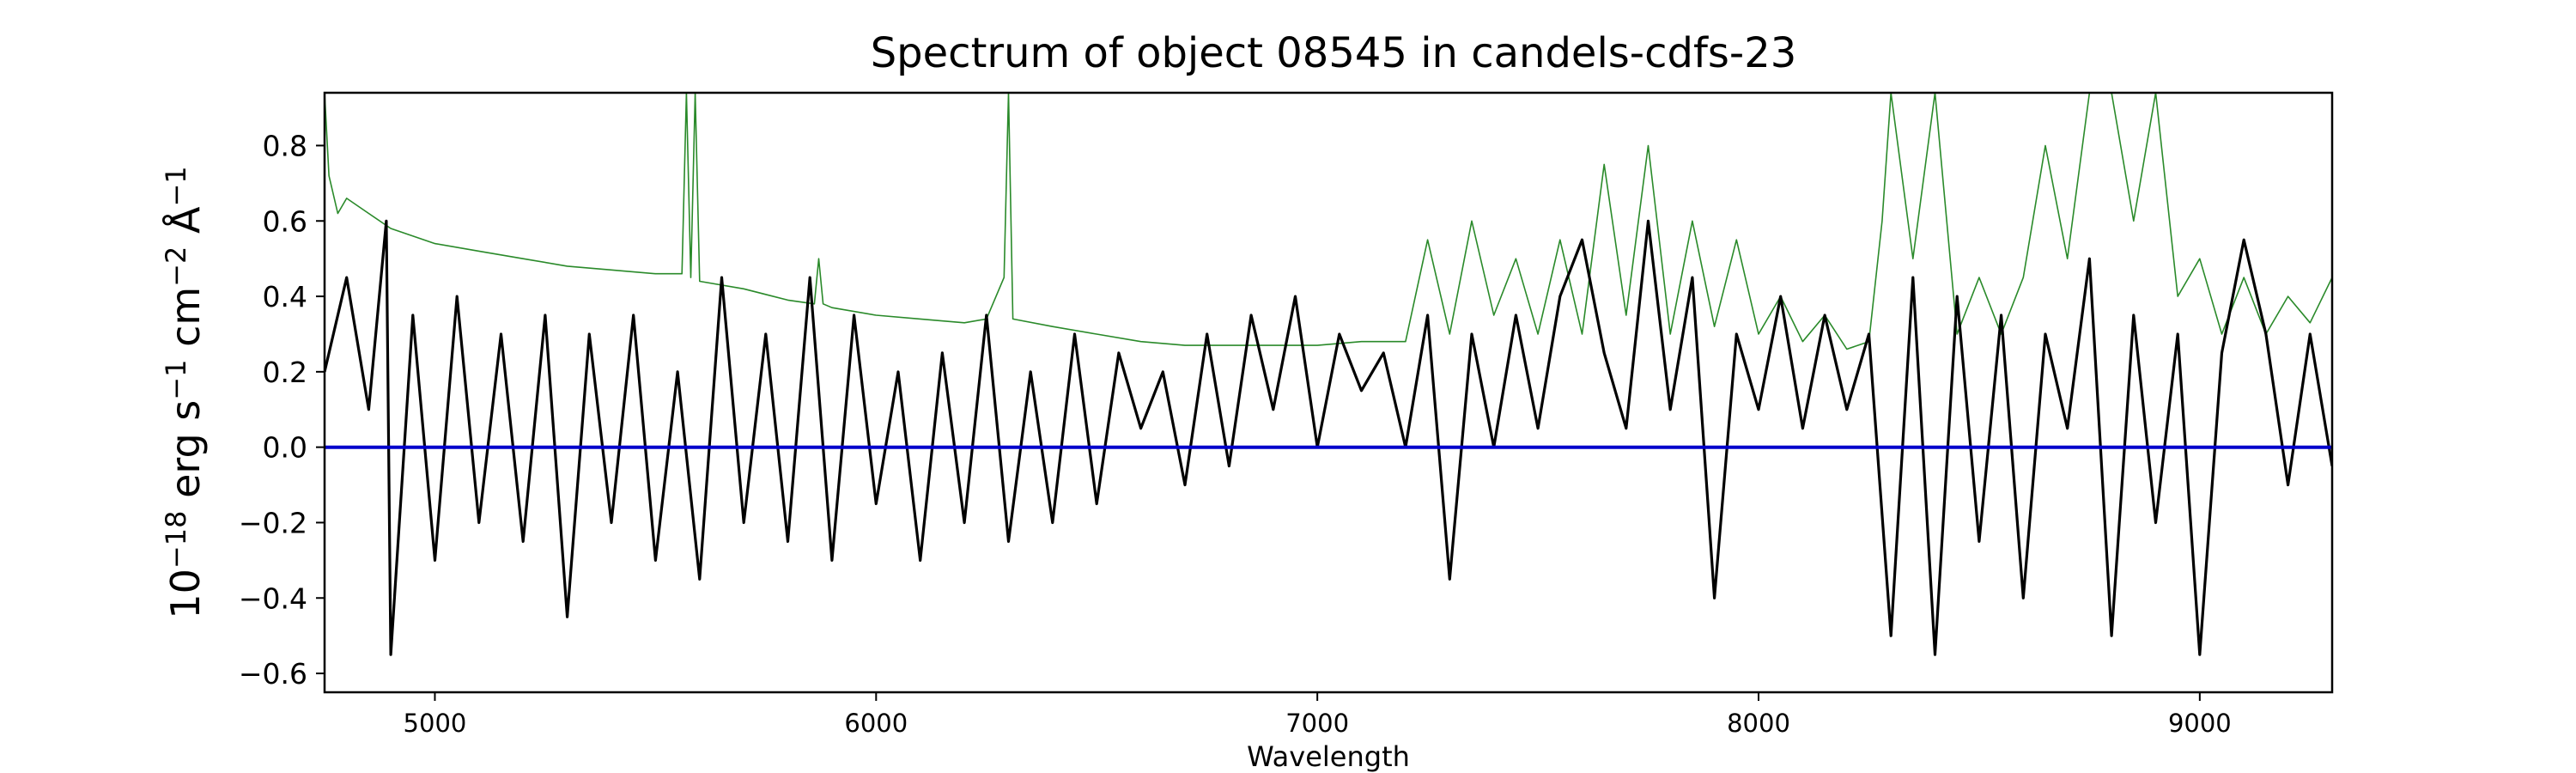  Describe the element at coordinates (285, 296) in the screenshot. I see `y-tick-label: 0.4` at that location.